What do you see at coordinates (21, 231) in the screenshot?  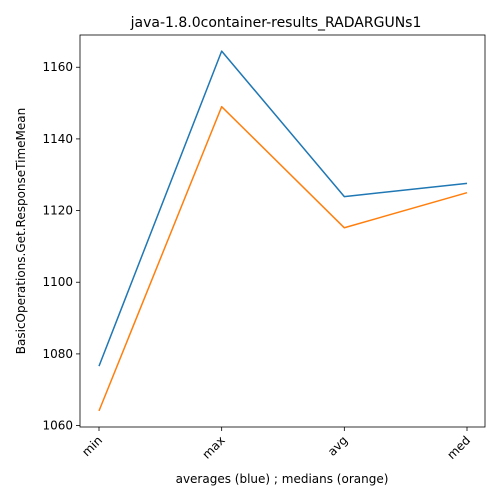 I see `y-axis-label: BasicOperations.Get.ResponseTimeMean` at bounding box center [21, 231].